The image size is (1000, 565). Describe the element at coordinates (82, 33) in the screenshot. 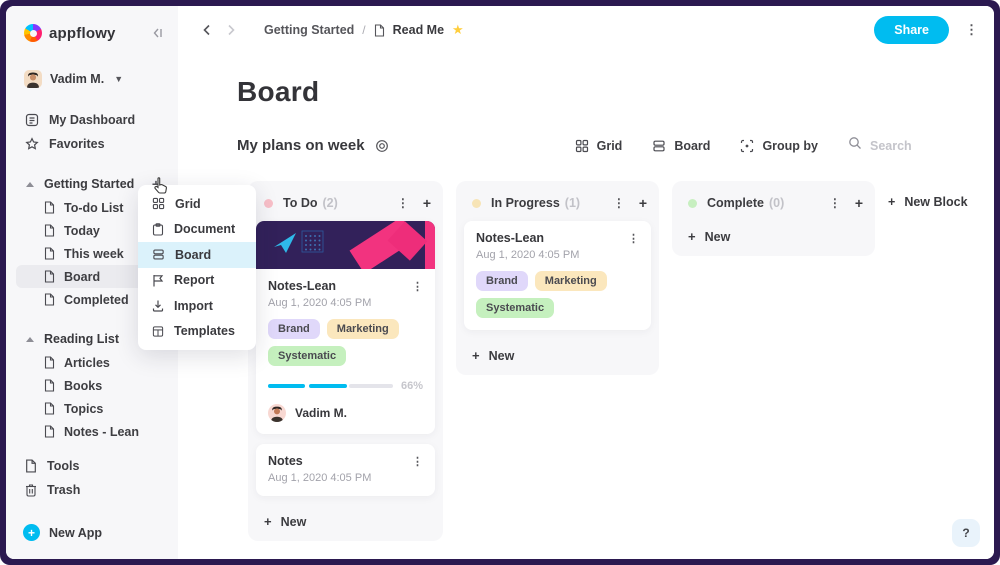

I see `app-name: appflowy` at that location.